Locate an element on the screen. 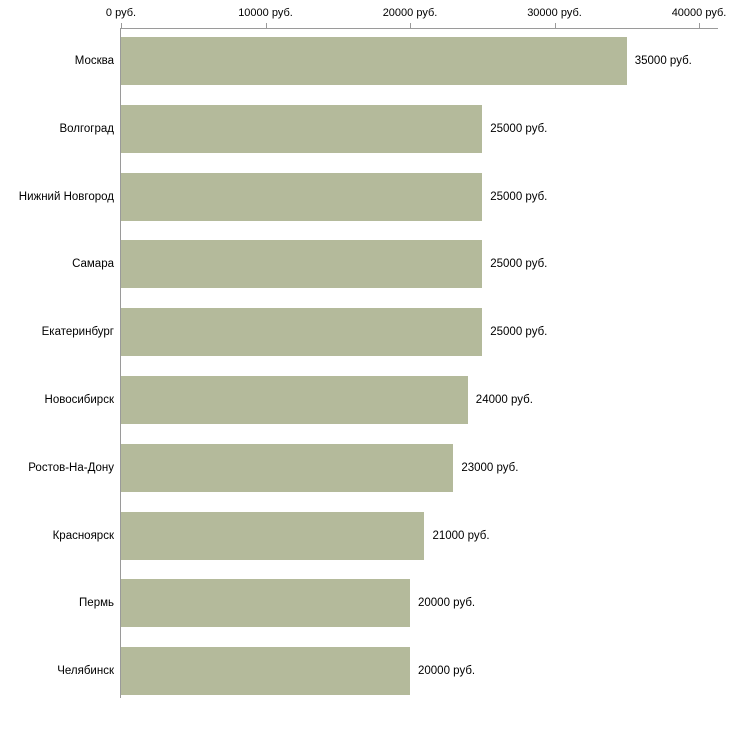 The image size is (730, 730). x-axis-tick-label: 0 руб. is located at coordinates (121, 13).